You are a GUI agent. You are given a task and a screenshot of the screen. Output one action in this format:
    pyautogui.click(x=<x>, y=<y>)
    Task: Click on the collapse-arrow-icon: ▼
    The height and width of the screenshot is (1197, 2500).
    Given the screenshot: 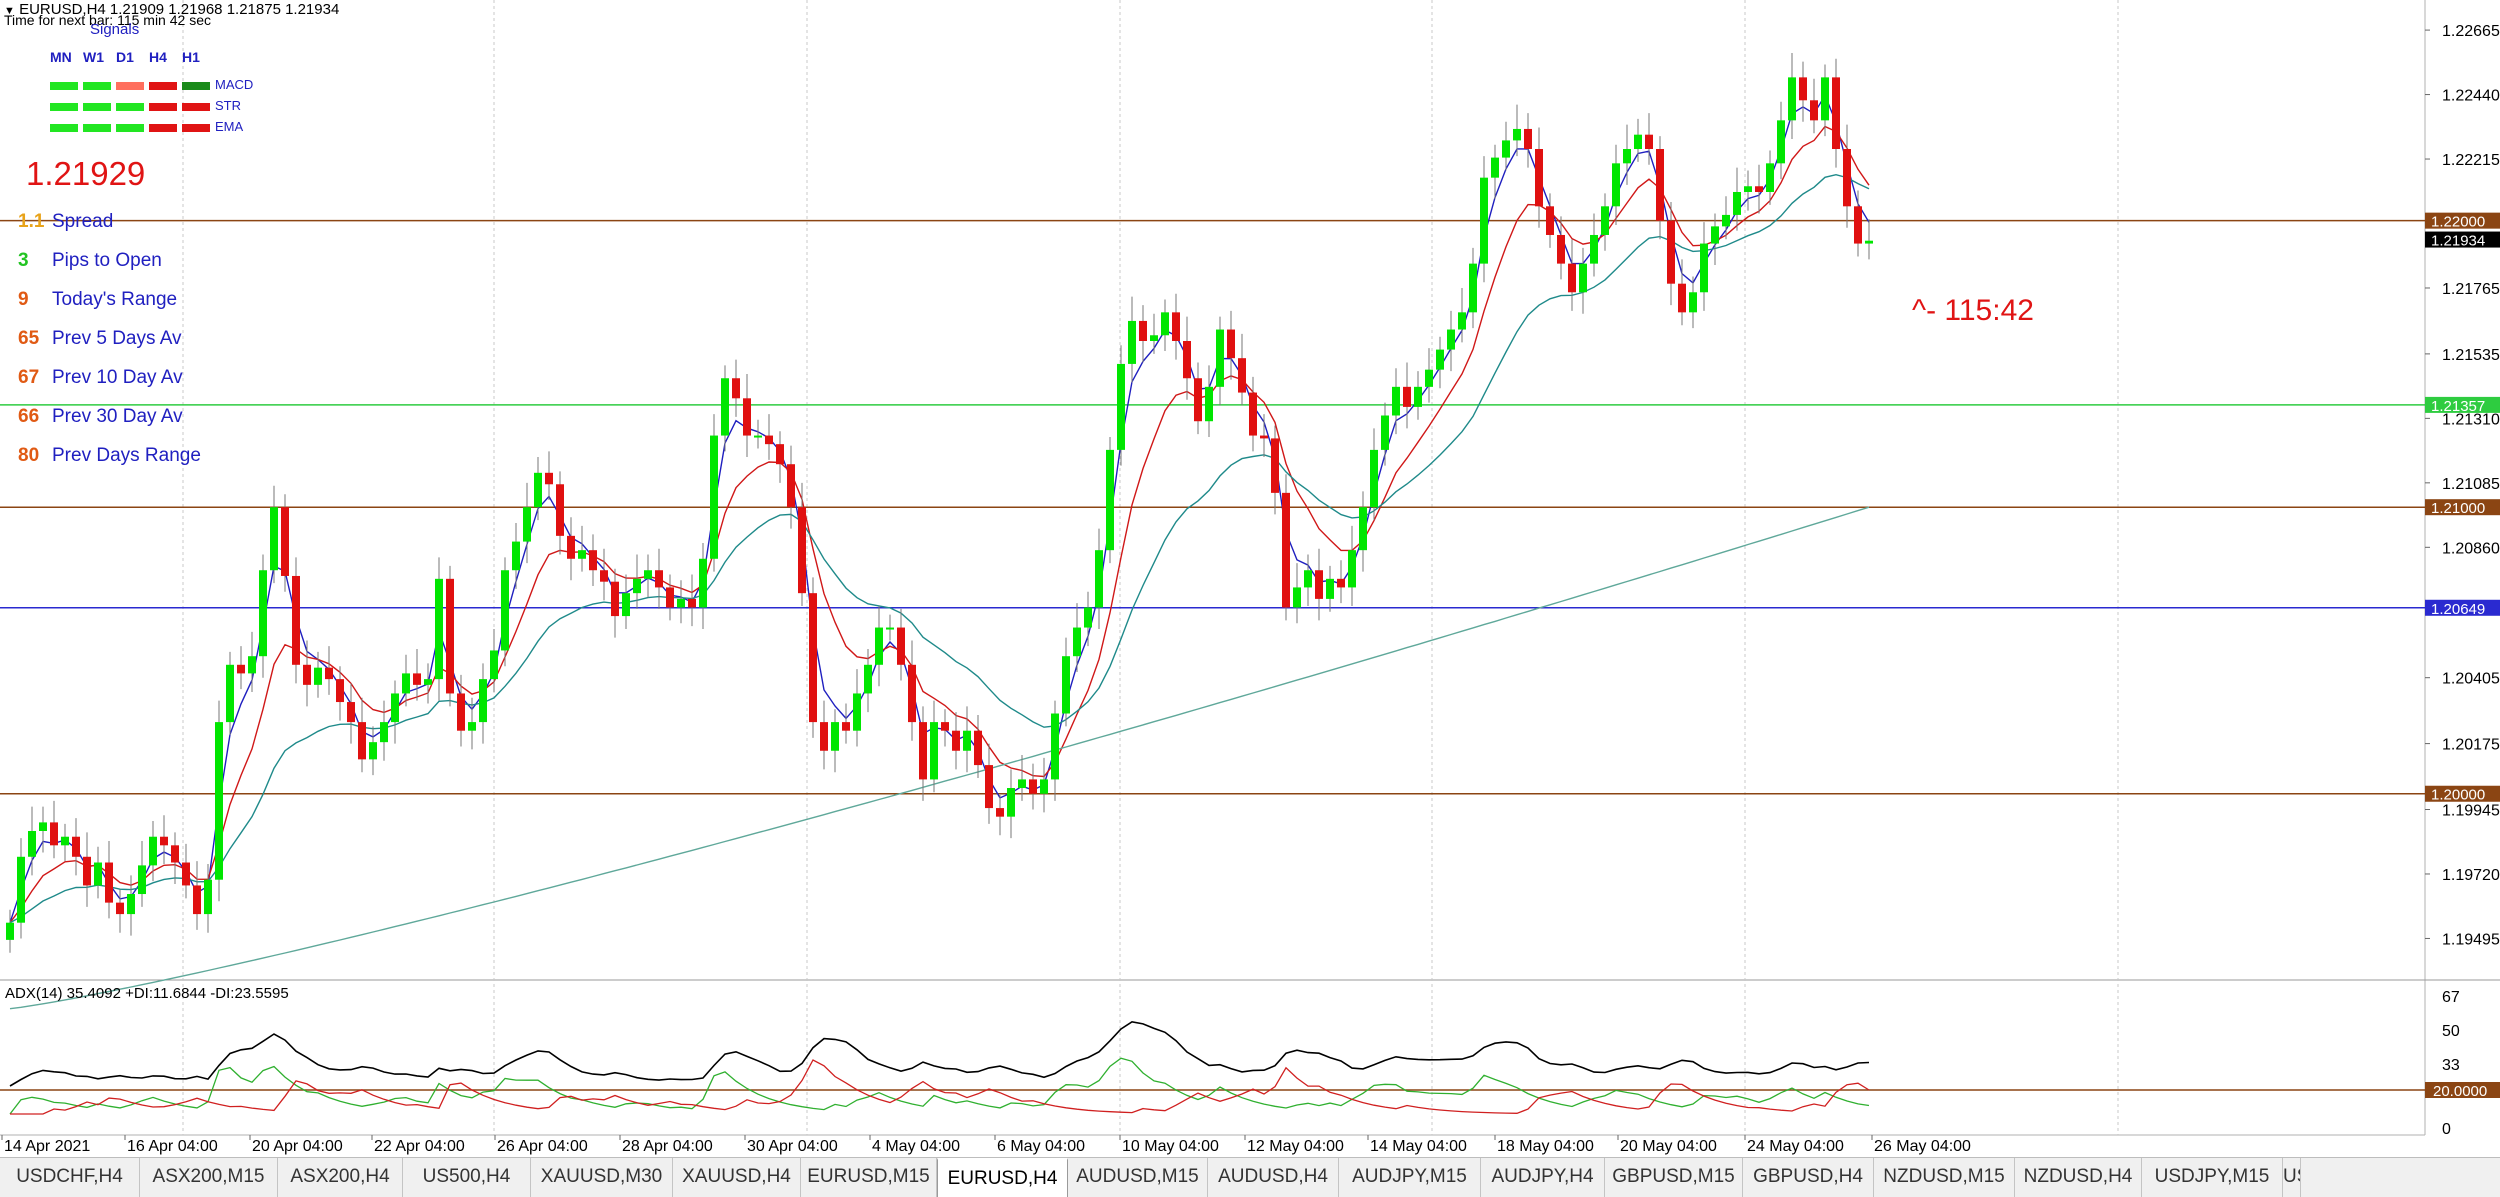 What is the action you would take?
    pyautogui.click(x=9, y=11)
    